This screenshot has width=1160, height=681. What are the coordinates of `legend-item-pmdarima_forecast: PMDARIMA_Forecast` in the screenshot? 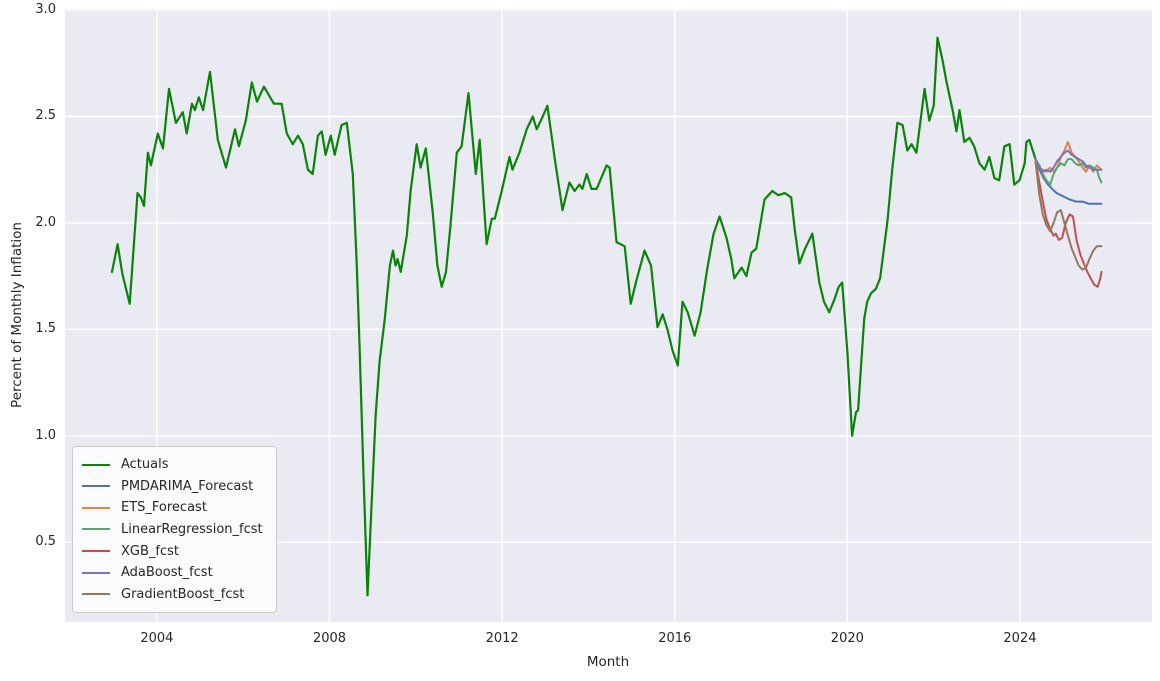 It's located at (172, 486).